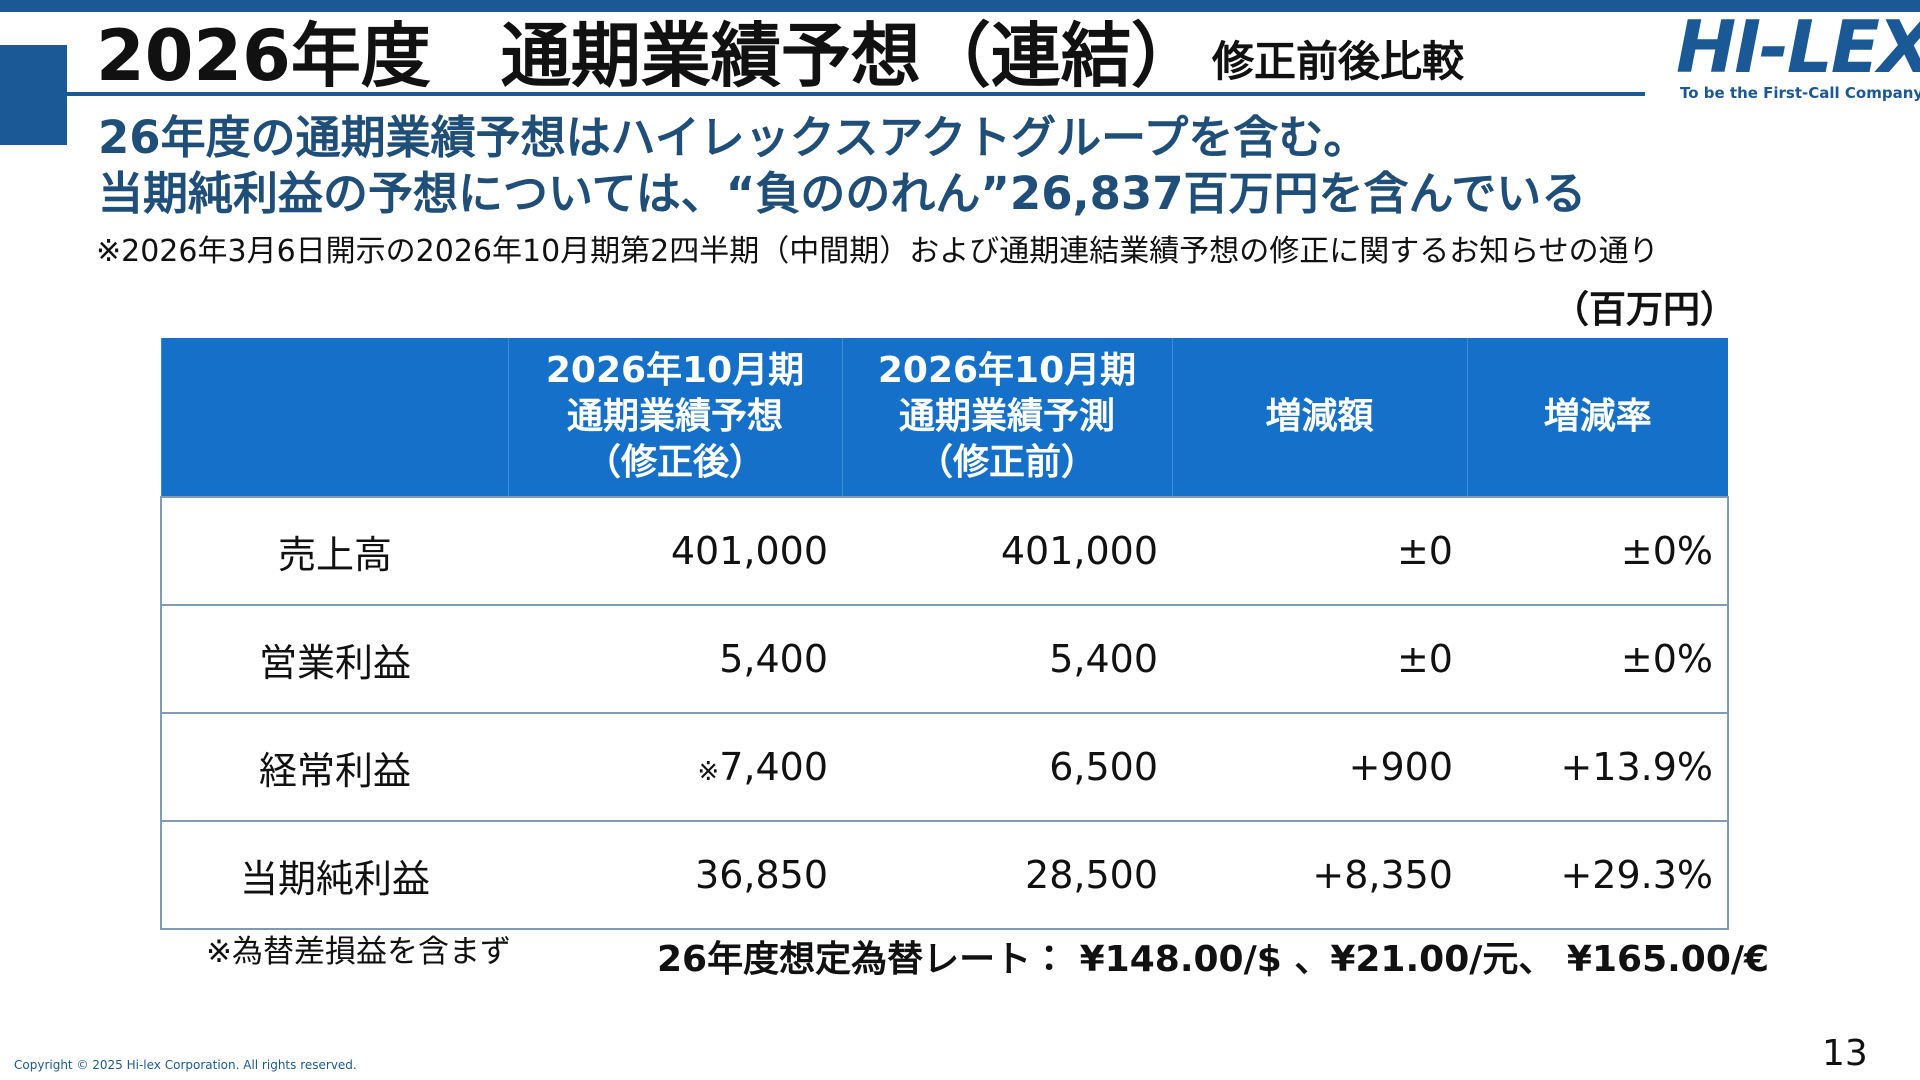  What do you see at coordinates (1006, 462) in the screenshot?
I see `header-line: （修正前）` at bounding box center [1006, 462].